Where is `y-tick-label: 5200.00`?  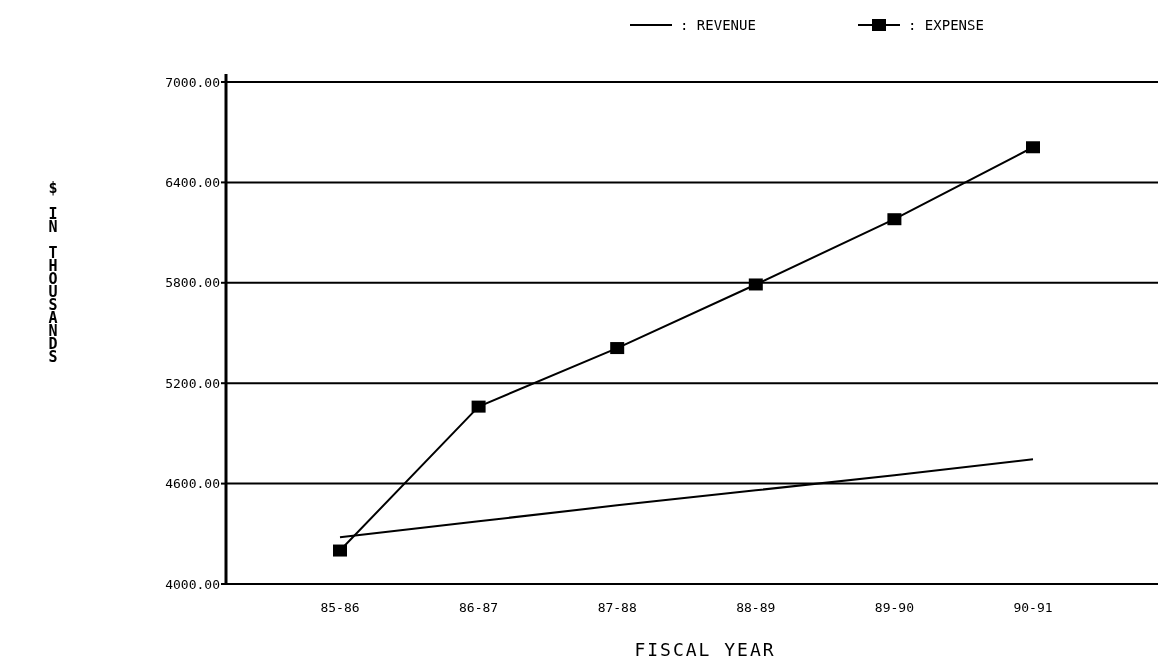 y-tick-label: 5200.00 is located at coordinates (192, 383).